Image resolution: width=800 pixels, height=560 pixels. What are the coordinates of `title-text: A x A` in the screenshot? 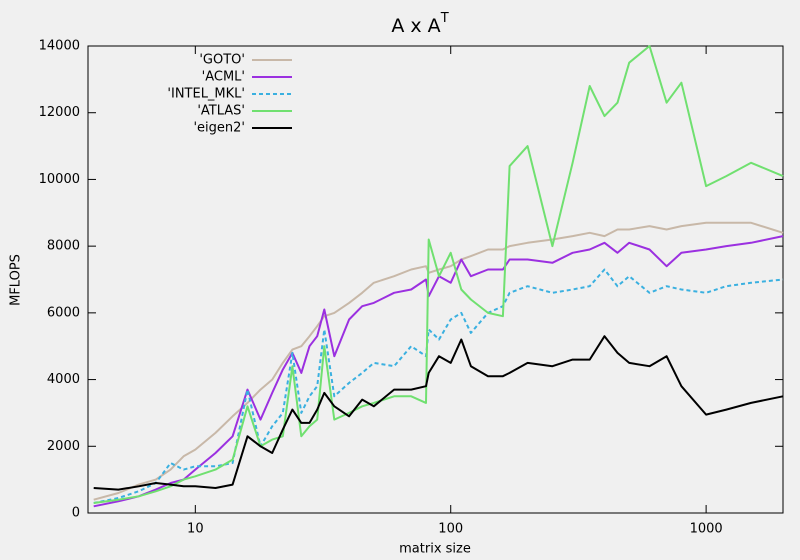 It's located at (415, 26).